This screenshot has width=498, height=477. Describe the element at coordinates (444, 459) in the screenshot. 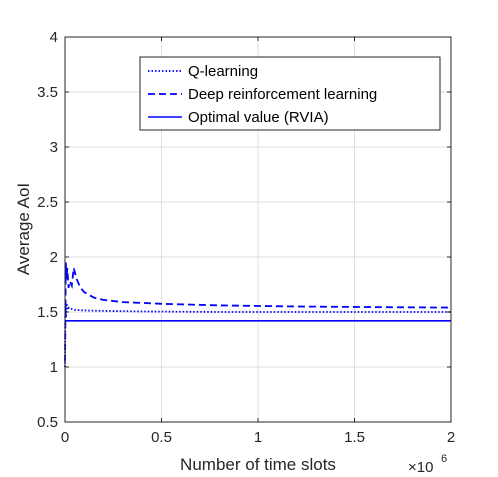

I see `x-multiplier-exponent: 6` at that location.